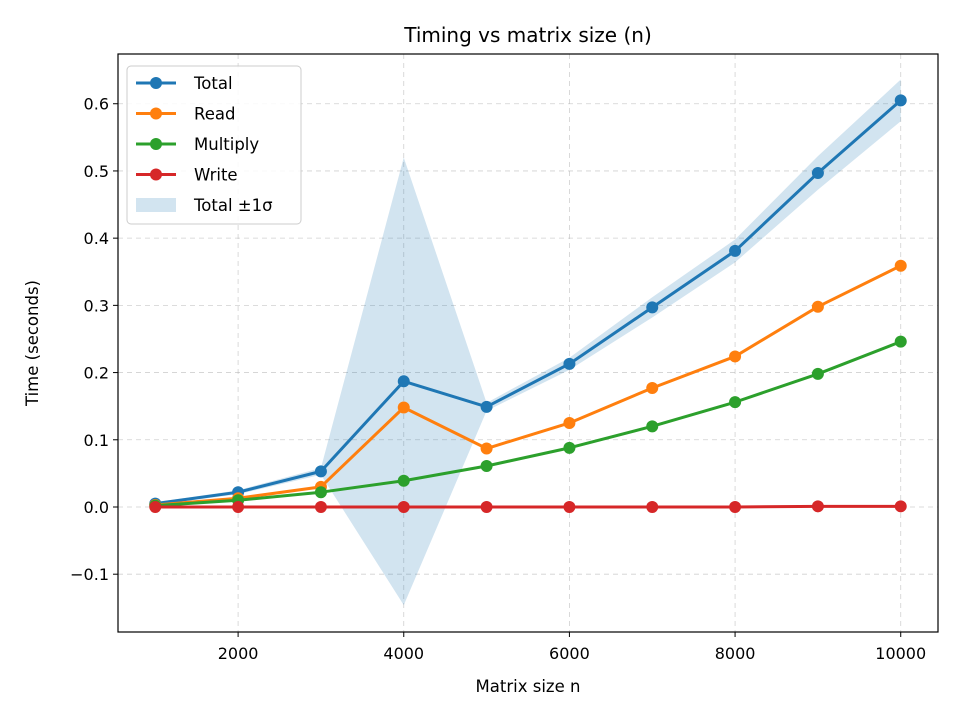 The image size is (960, 720). What do you see at coordinates (96, 171) in the screenshot?
I see `y-tick-label: 0.5` at bounding box center [96, 171].